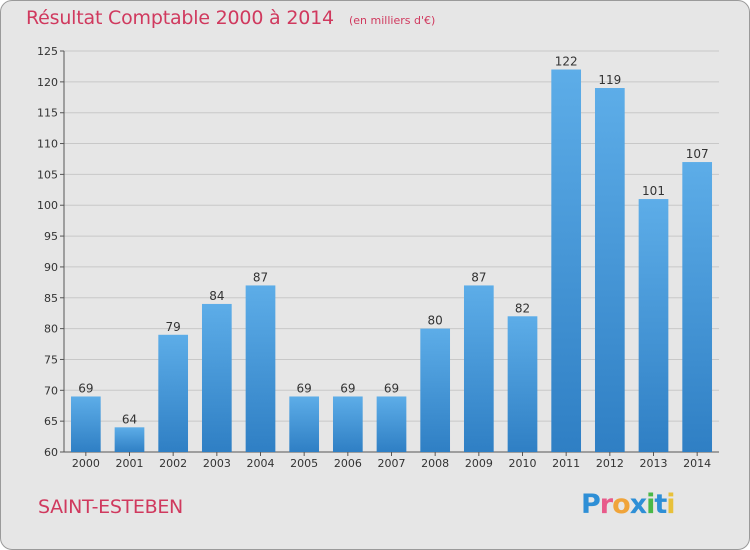 This screenshot has width=750, height=550. What do you see at coordinates (304, 424) in the screenshot?
I see `bar-2005` at bounding box center [304, 424].